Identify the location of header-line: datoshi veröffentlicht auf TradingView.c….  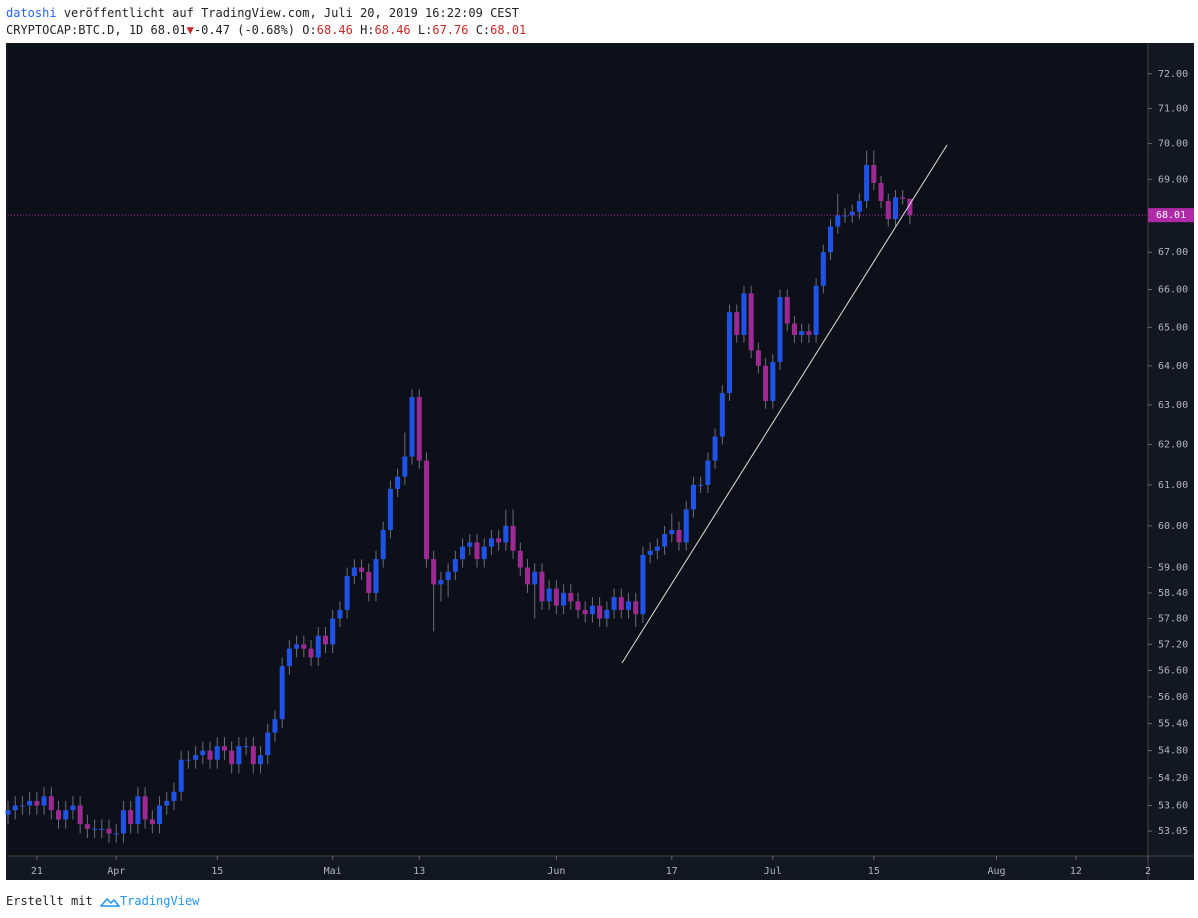
(262, 13).